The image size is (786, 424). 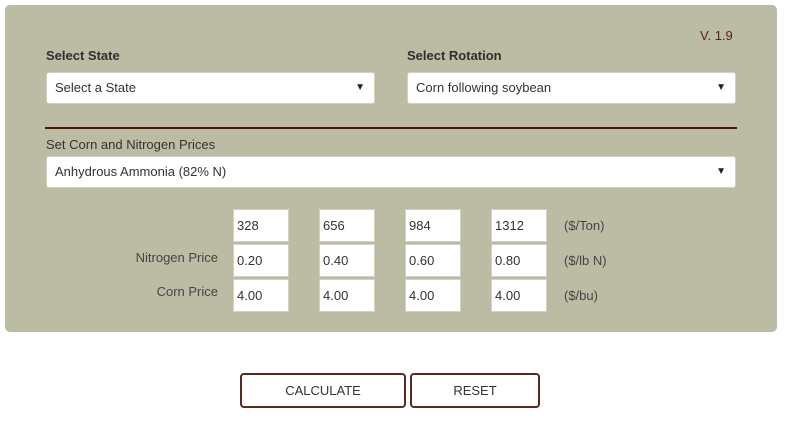 I want to click on ton-price-input-2: 656, so click(x=347, y=225).